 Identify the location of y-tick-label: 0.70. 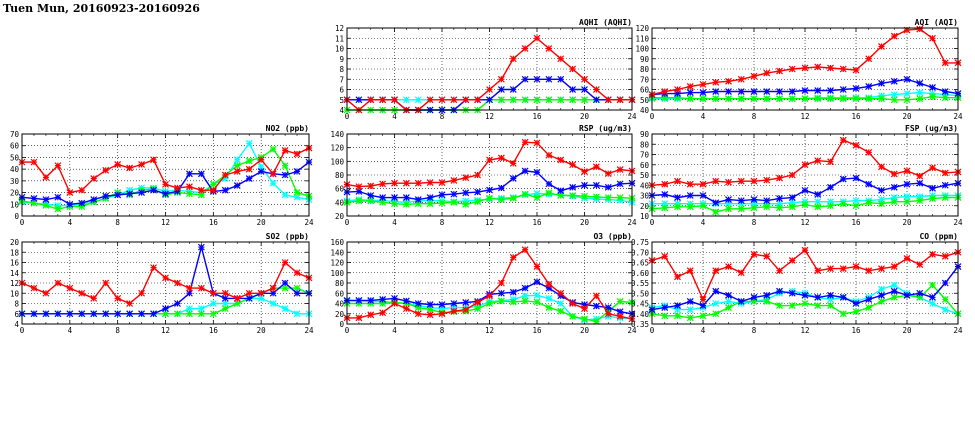
(640, 252).